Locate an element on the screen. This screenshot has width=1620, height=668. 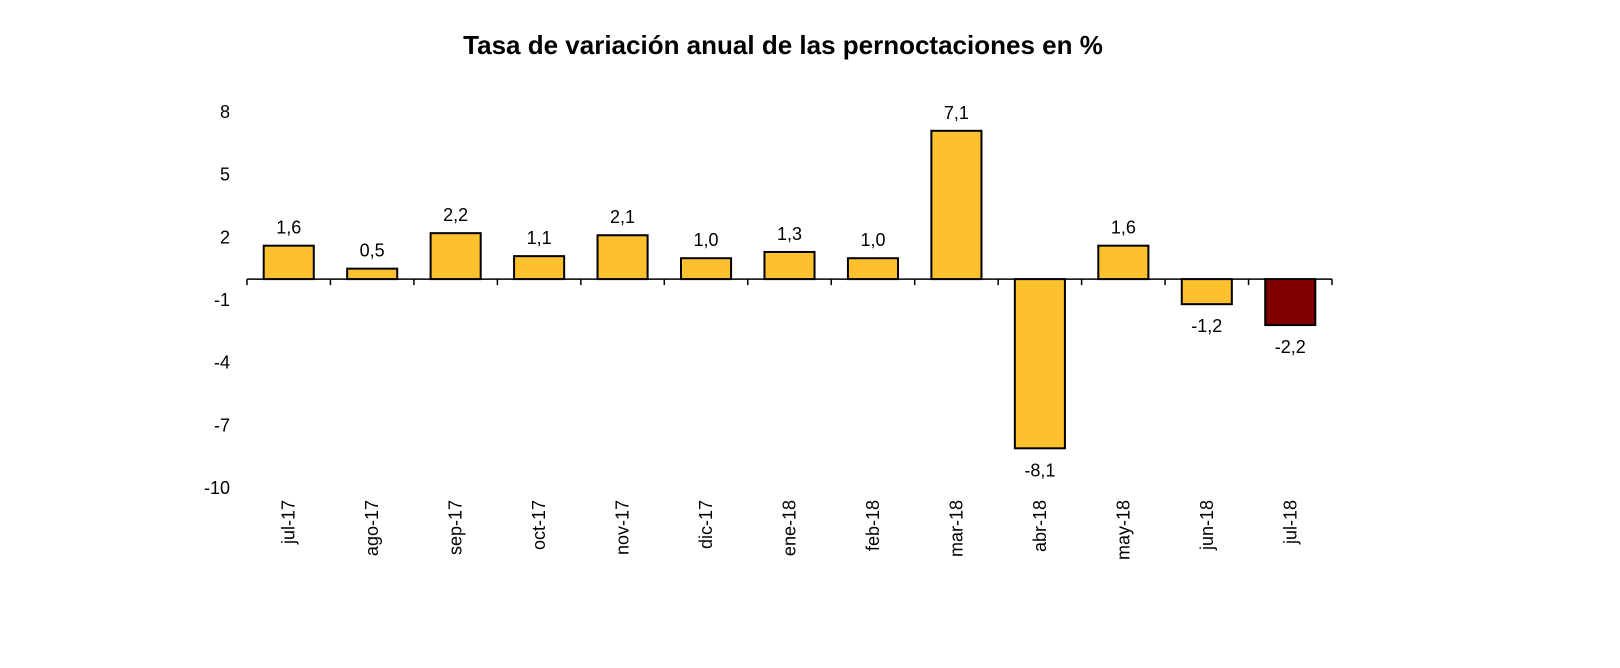
data-label: 2,1 is located at coordinates (622, 217).